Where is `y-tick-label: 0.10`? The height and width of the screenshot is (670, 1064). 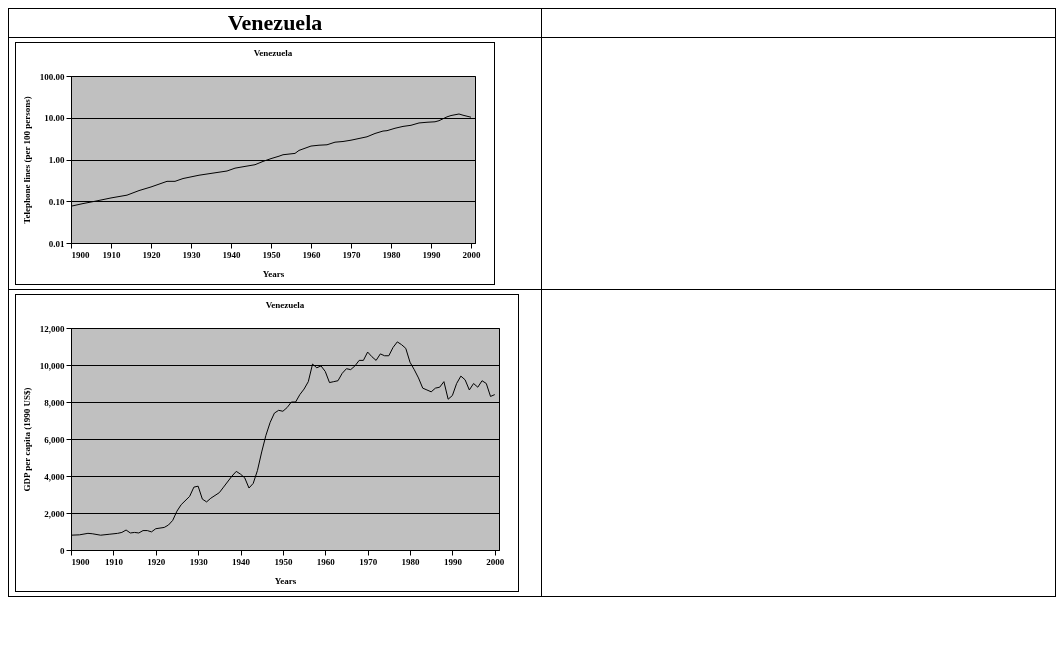
y-tick-label: 0.10 is located at coordinates (56, 201).